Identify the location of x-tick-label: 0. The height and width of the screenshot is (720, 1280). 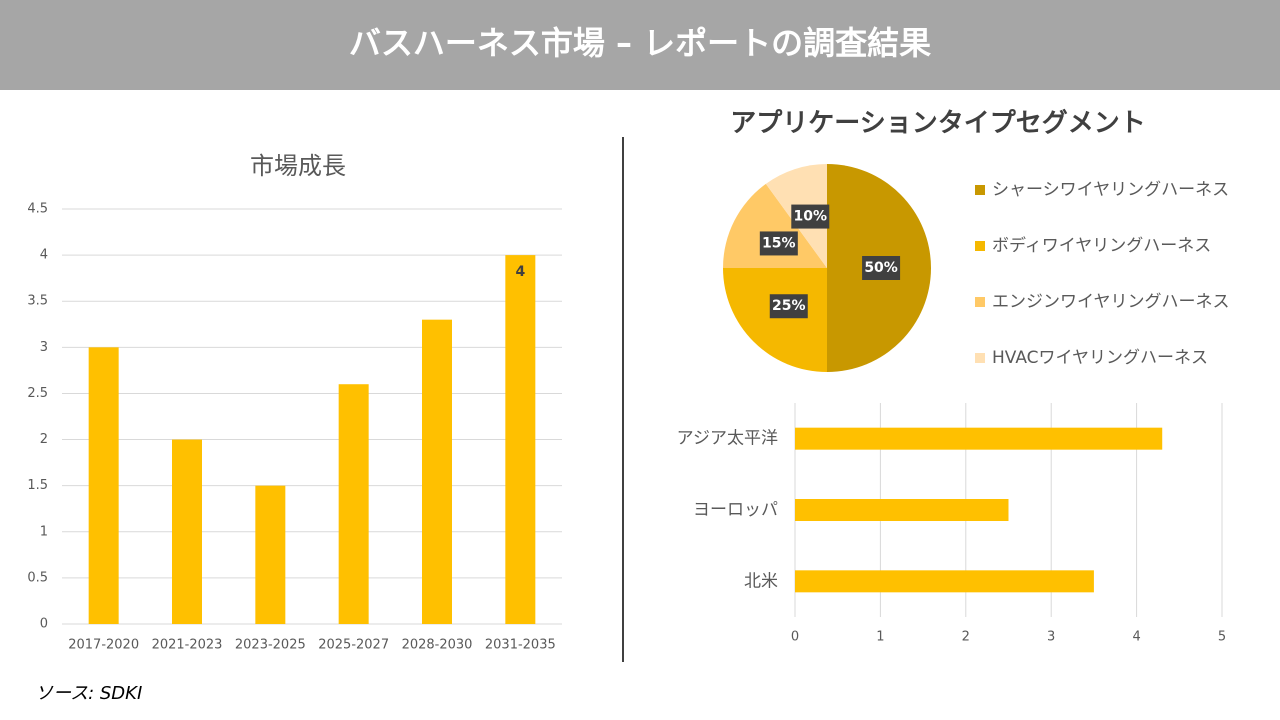
(795, 637).